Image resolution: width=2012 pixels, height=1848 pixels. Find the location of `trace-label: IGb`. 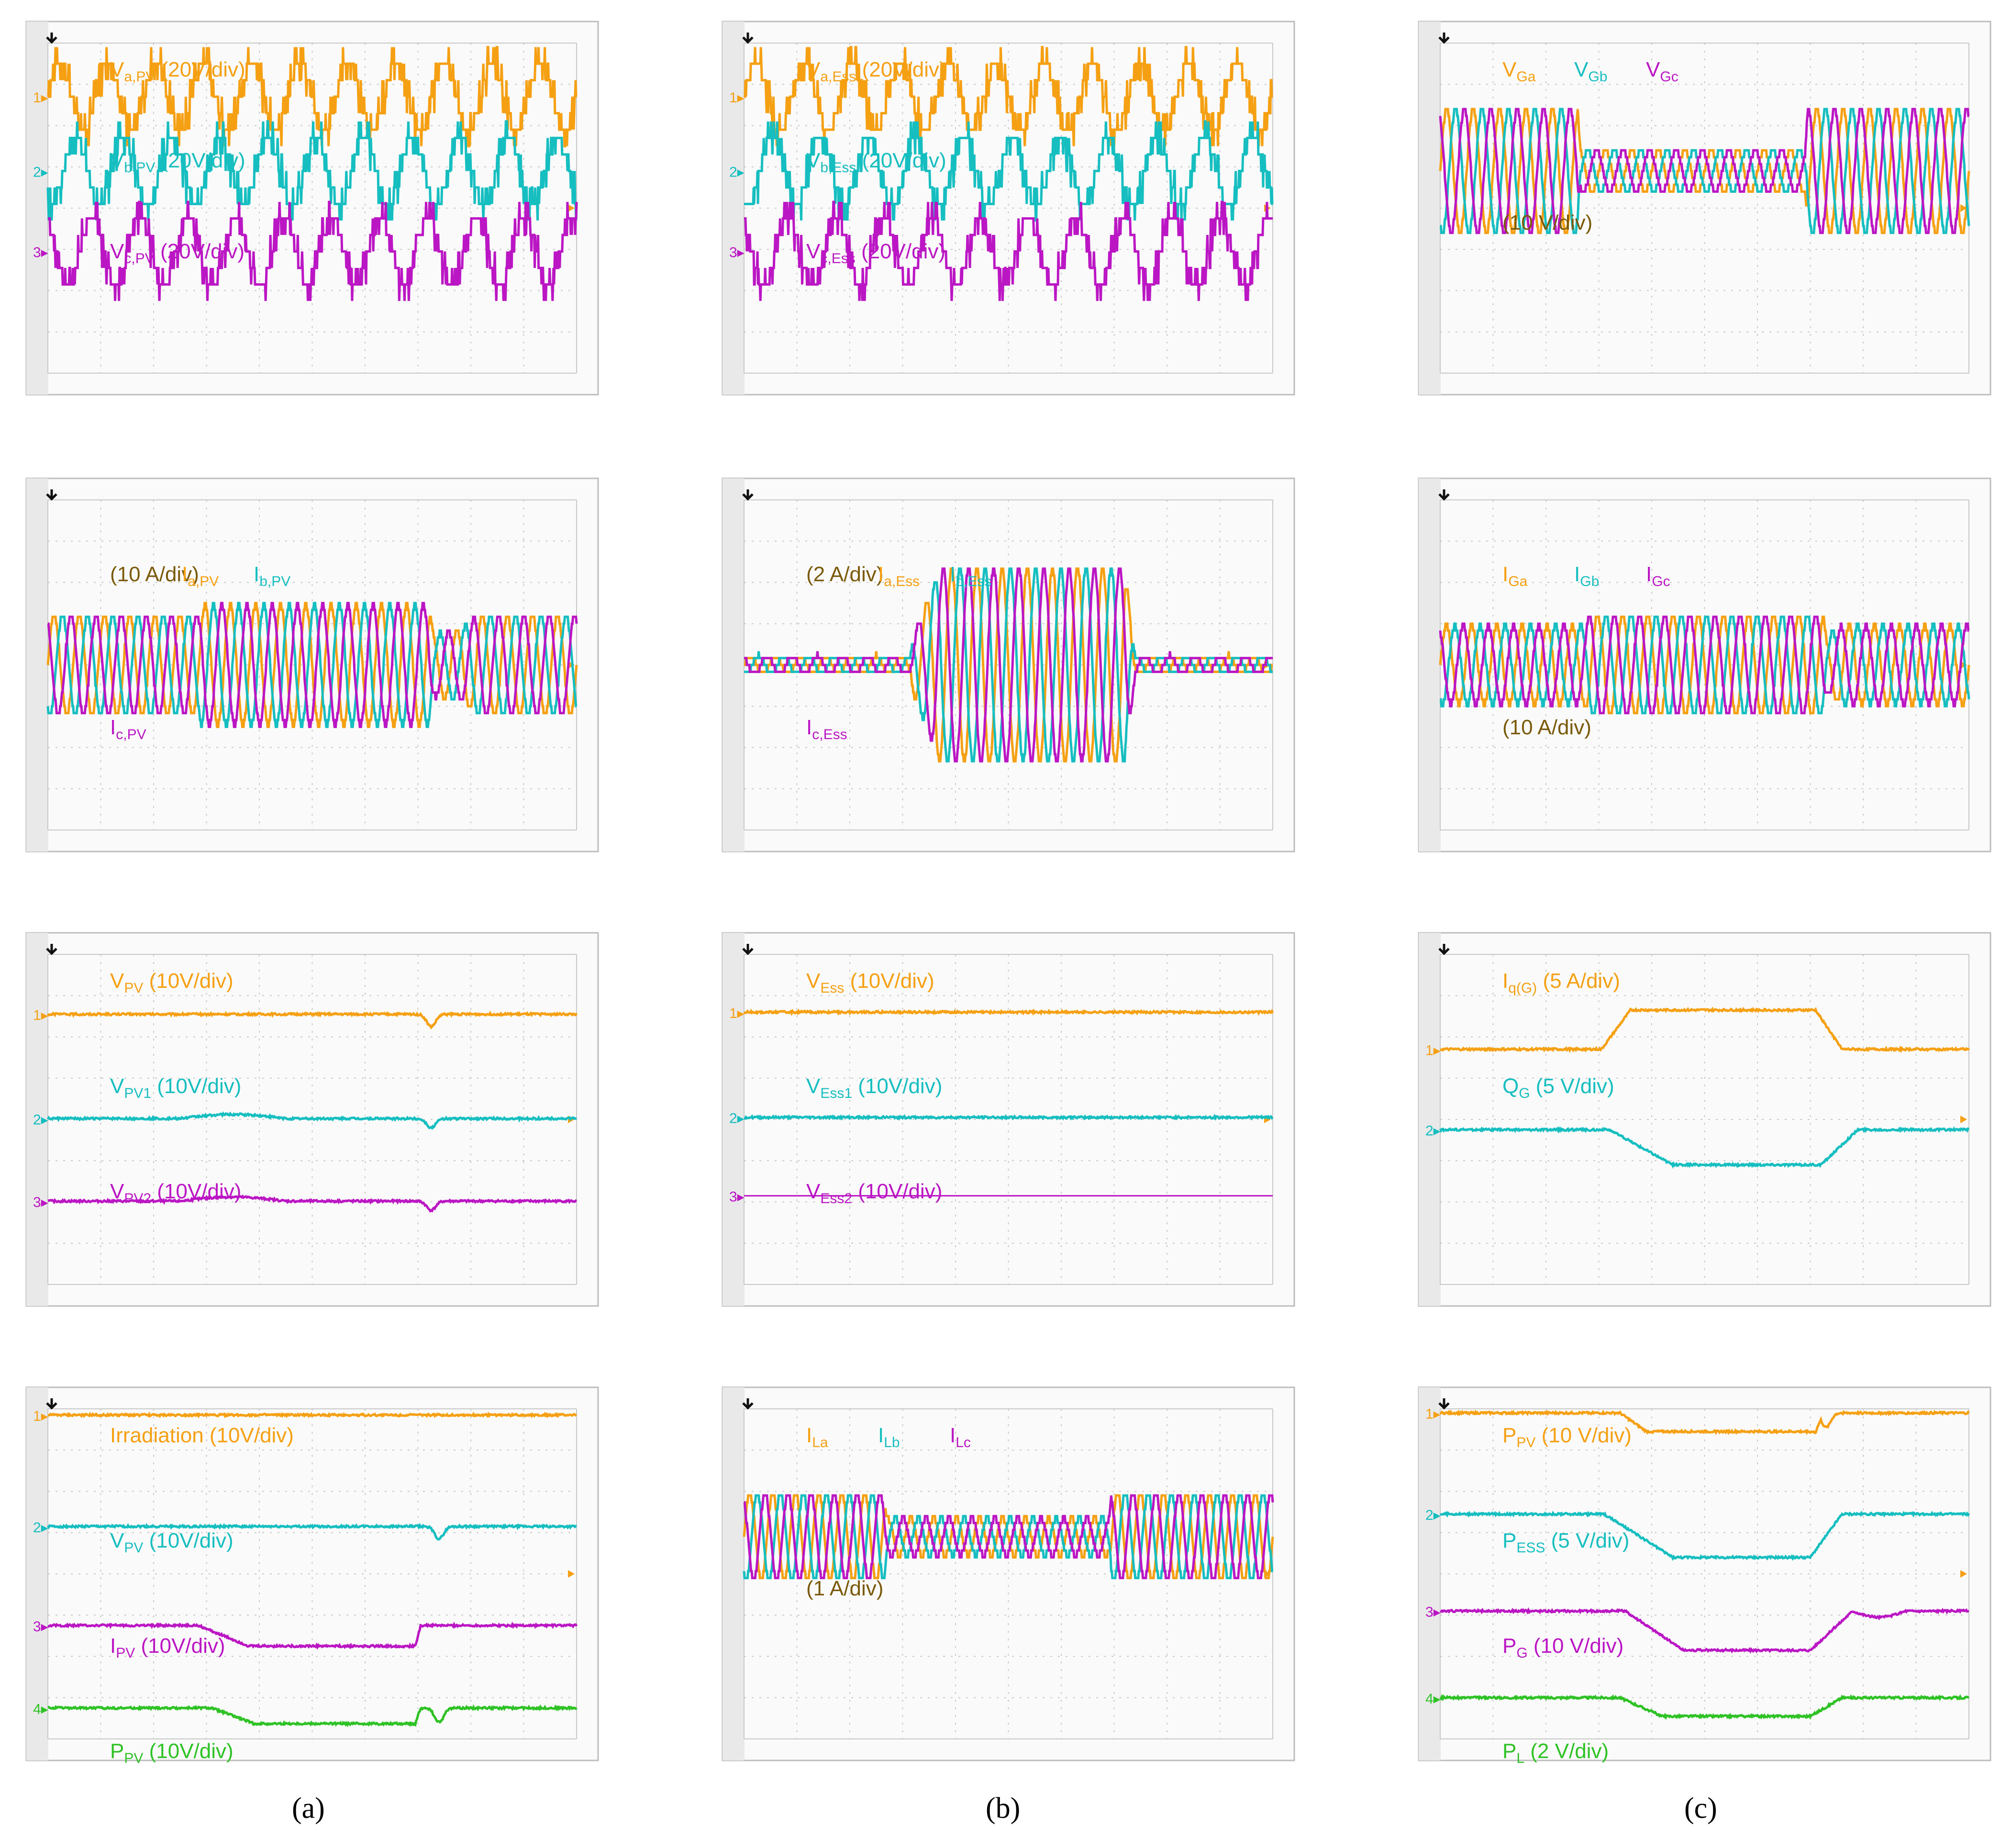

trace-label: IGb is located at coordinates (1586, 576).